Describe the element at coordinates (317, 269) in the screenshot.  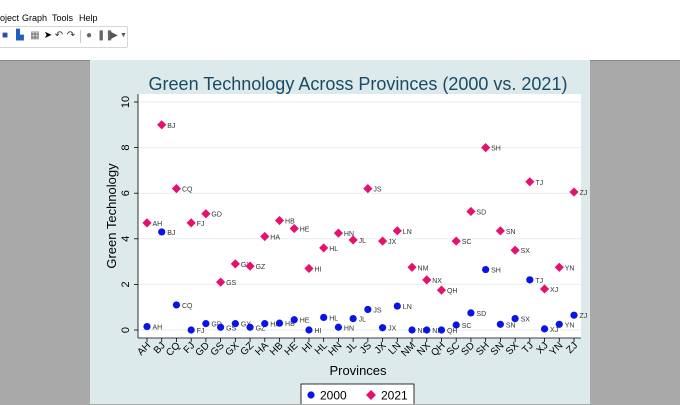
I see `data-label: HI` at that location.